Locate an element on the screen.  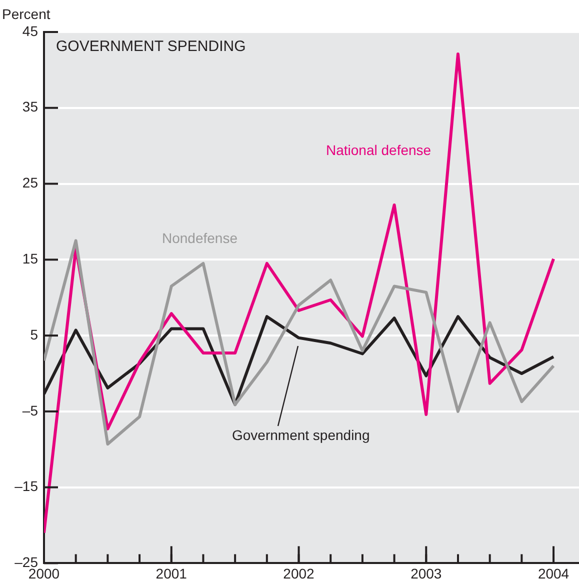
y-tick-label: 35 is located at coordinates (30, 106).